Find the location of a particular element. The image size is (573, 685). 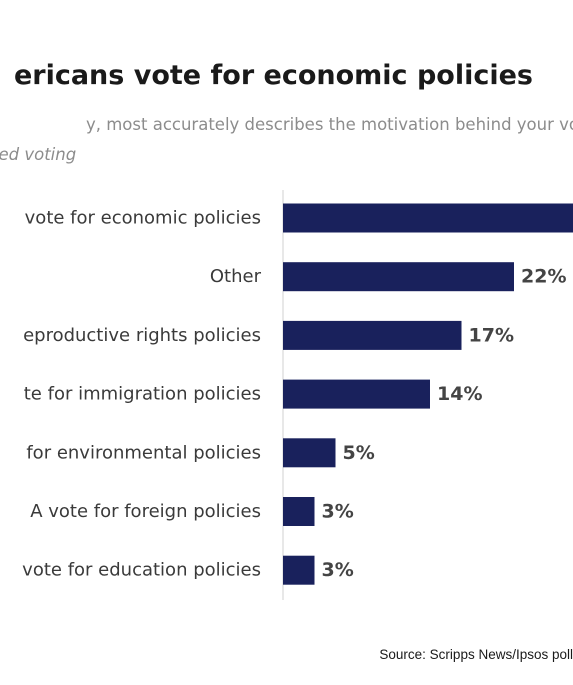

category-label: Other is located at coordinates (236, 276).